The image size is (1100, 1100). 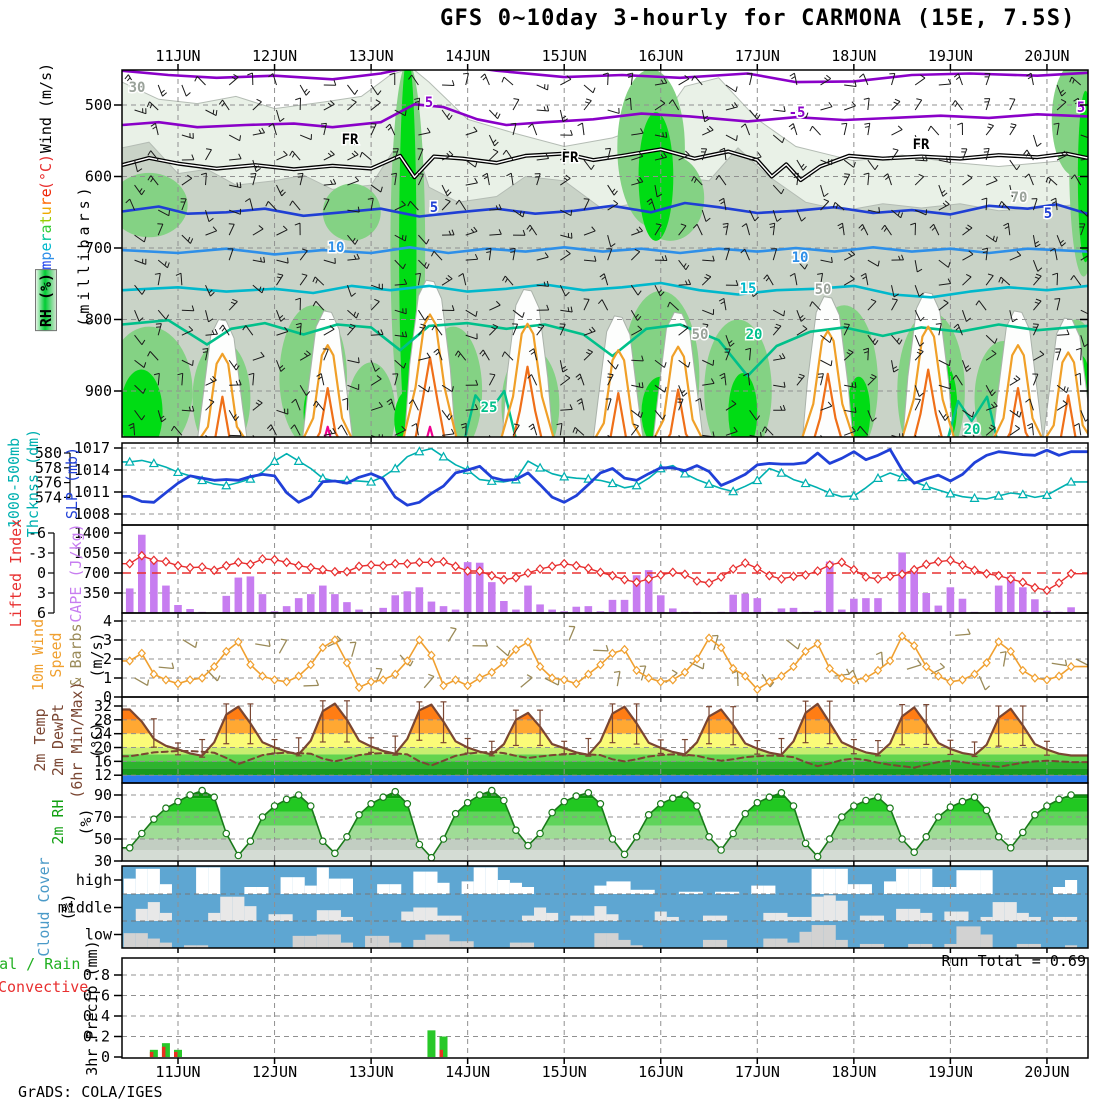 I want to click on temperature-letter: r, so click(x=46, y=238).